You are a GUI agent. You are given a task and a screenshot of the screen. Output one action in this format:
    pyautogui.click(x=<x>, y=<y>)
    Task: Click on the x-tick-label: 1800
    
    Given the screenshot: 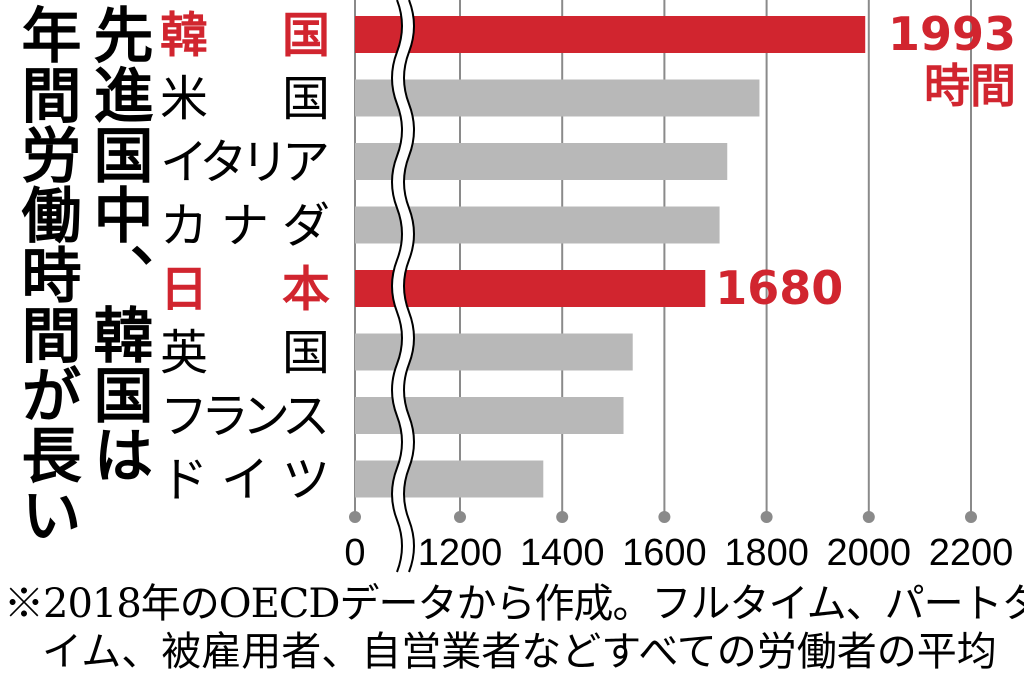 What is the action you would take?
    pyautogui.click(x=766, y=553)
    